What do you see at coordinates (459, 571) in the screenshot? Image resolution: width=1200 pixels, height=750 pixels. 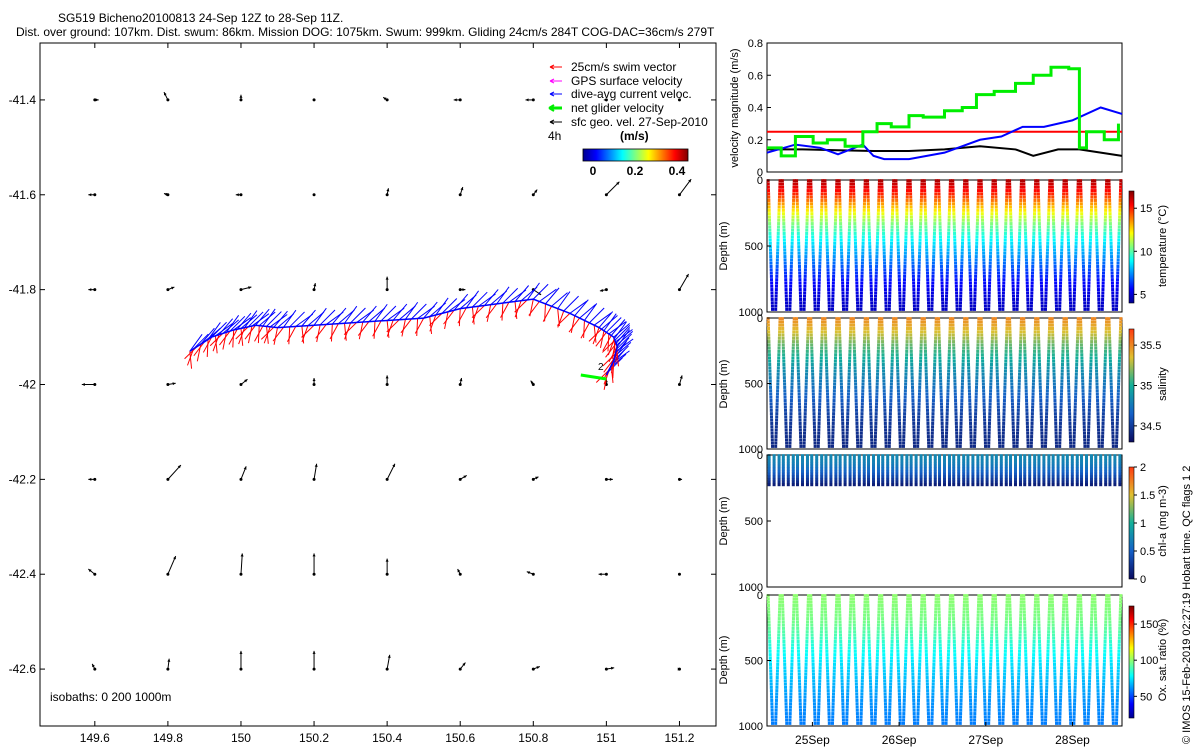 I see `geo-vector-head` at bounding box center [459, 571].